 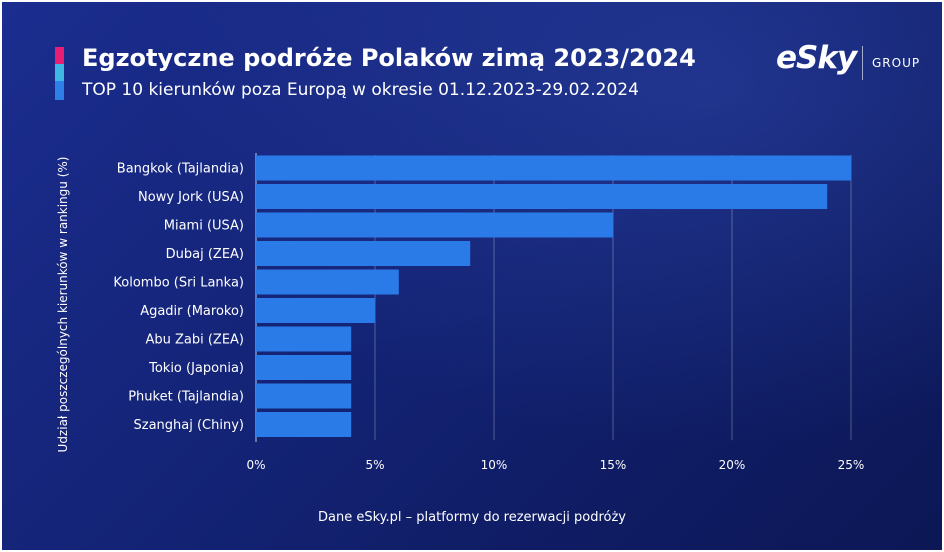 I want to click on category-label: Nowy Jork (USA), so click(x=191, y=197).